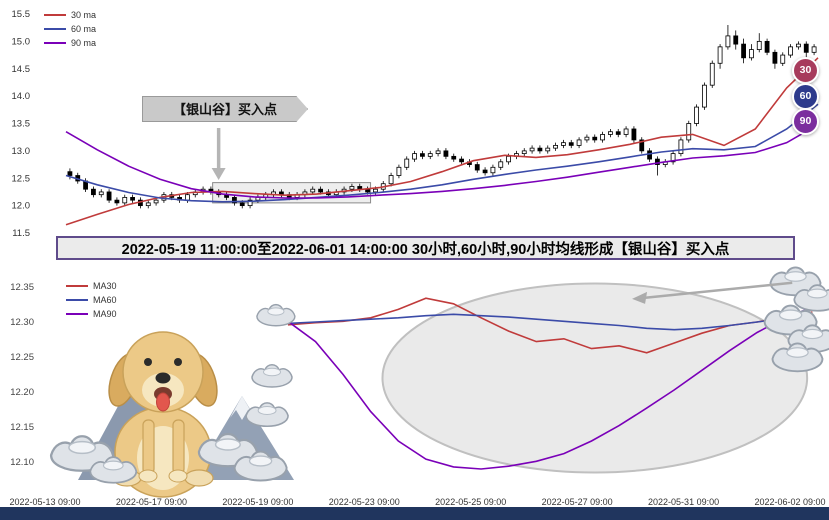  What do you see at coordinates (21, 178) in the screenshot?
I see `svg-text: 12.5` at bounding box center [21, 178].